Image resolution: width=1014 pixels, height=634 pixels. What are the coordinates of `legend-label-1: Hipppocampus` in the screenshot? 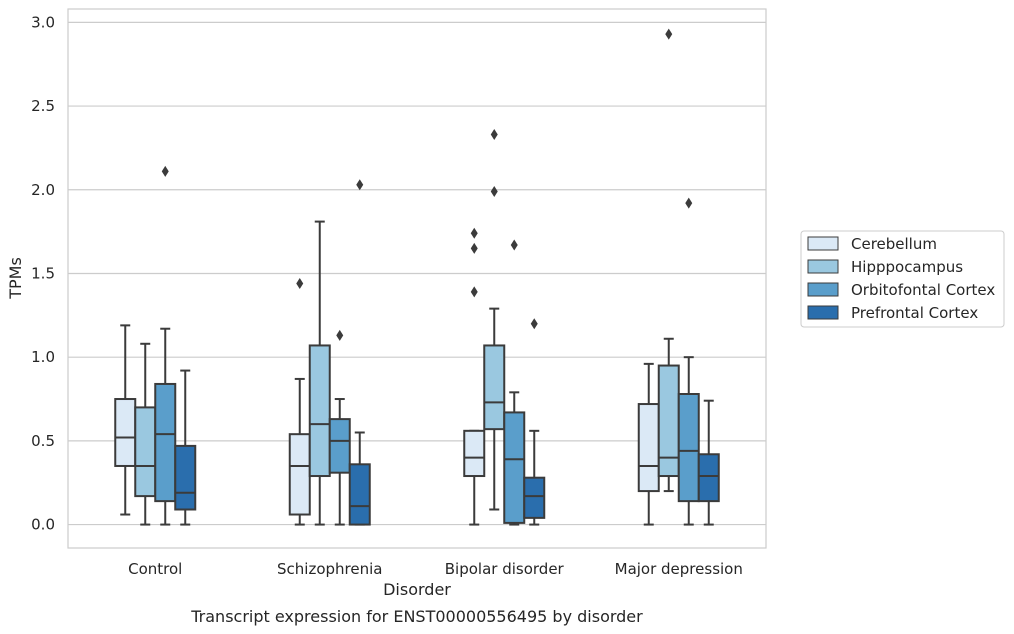 It's located at (907, 267).